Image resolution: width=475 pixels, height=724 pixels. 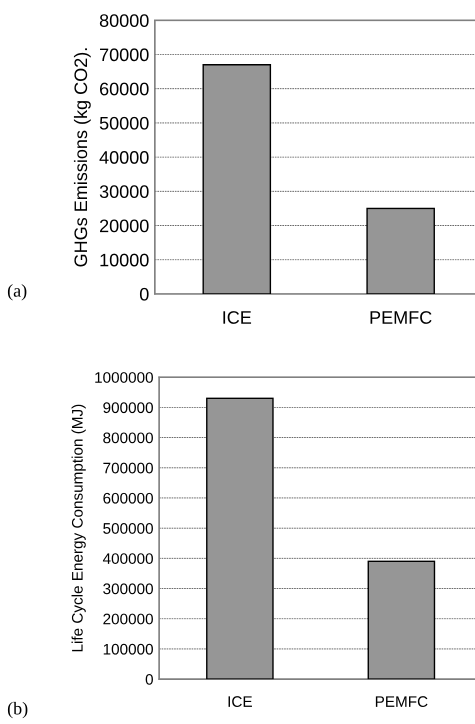 I want to click on y-tick-label: 60000, so click(x=124, y=89).